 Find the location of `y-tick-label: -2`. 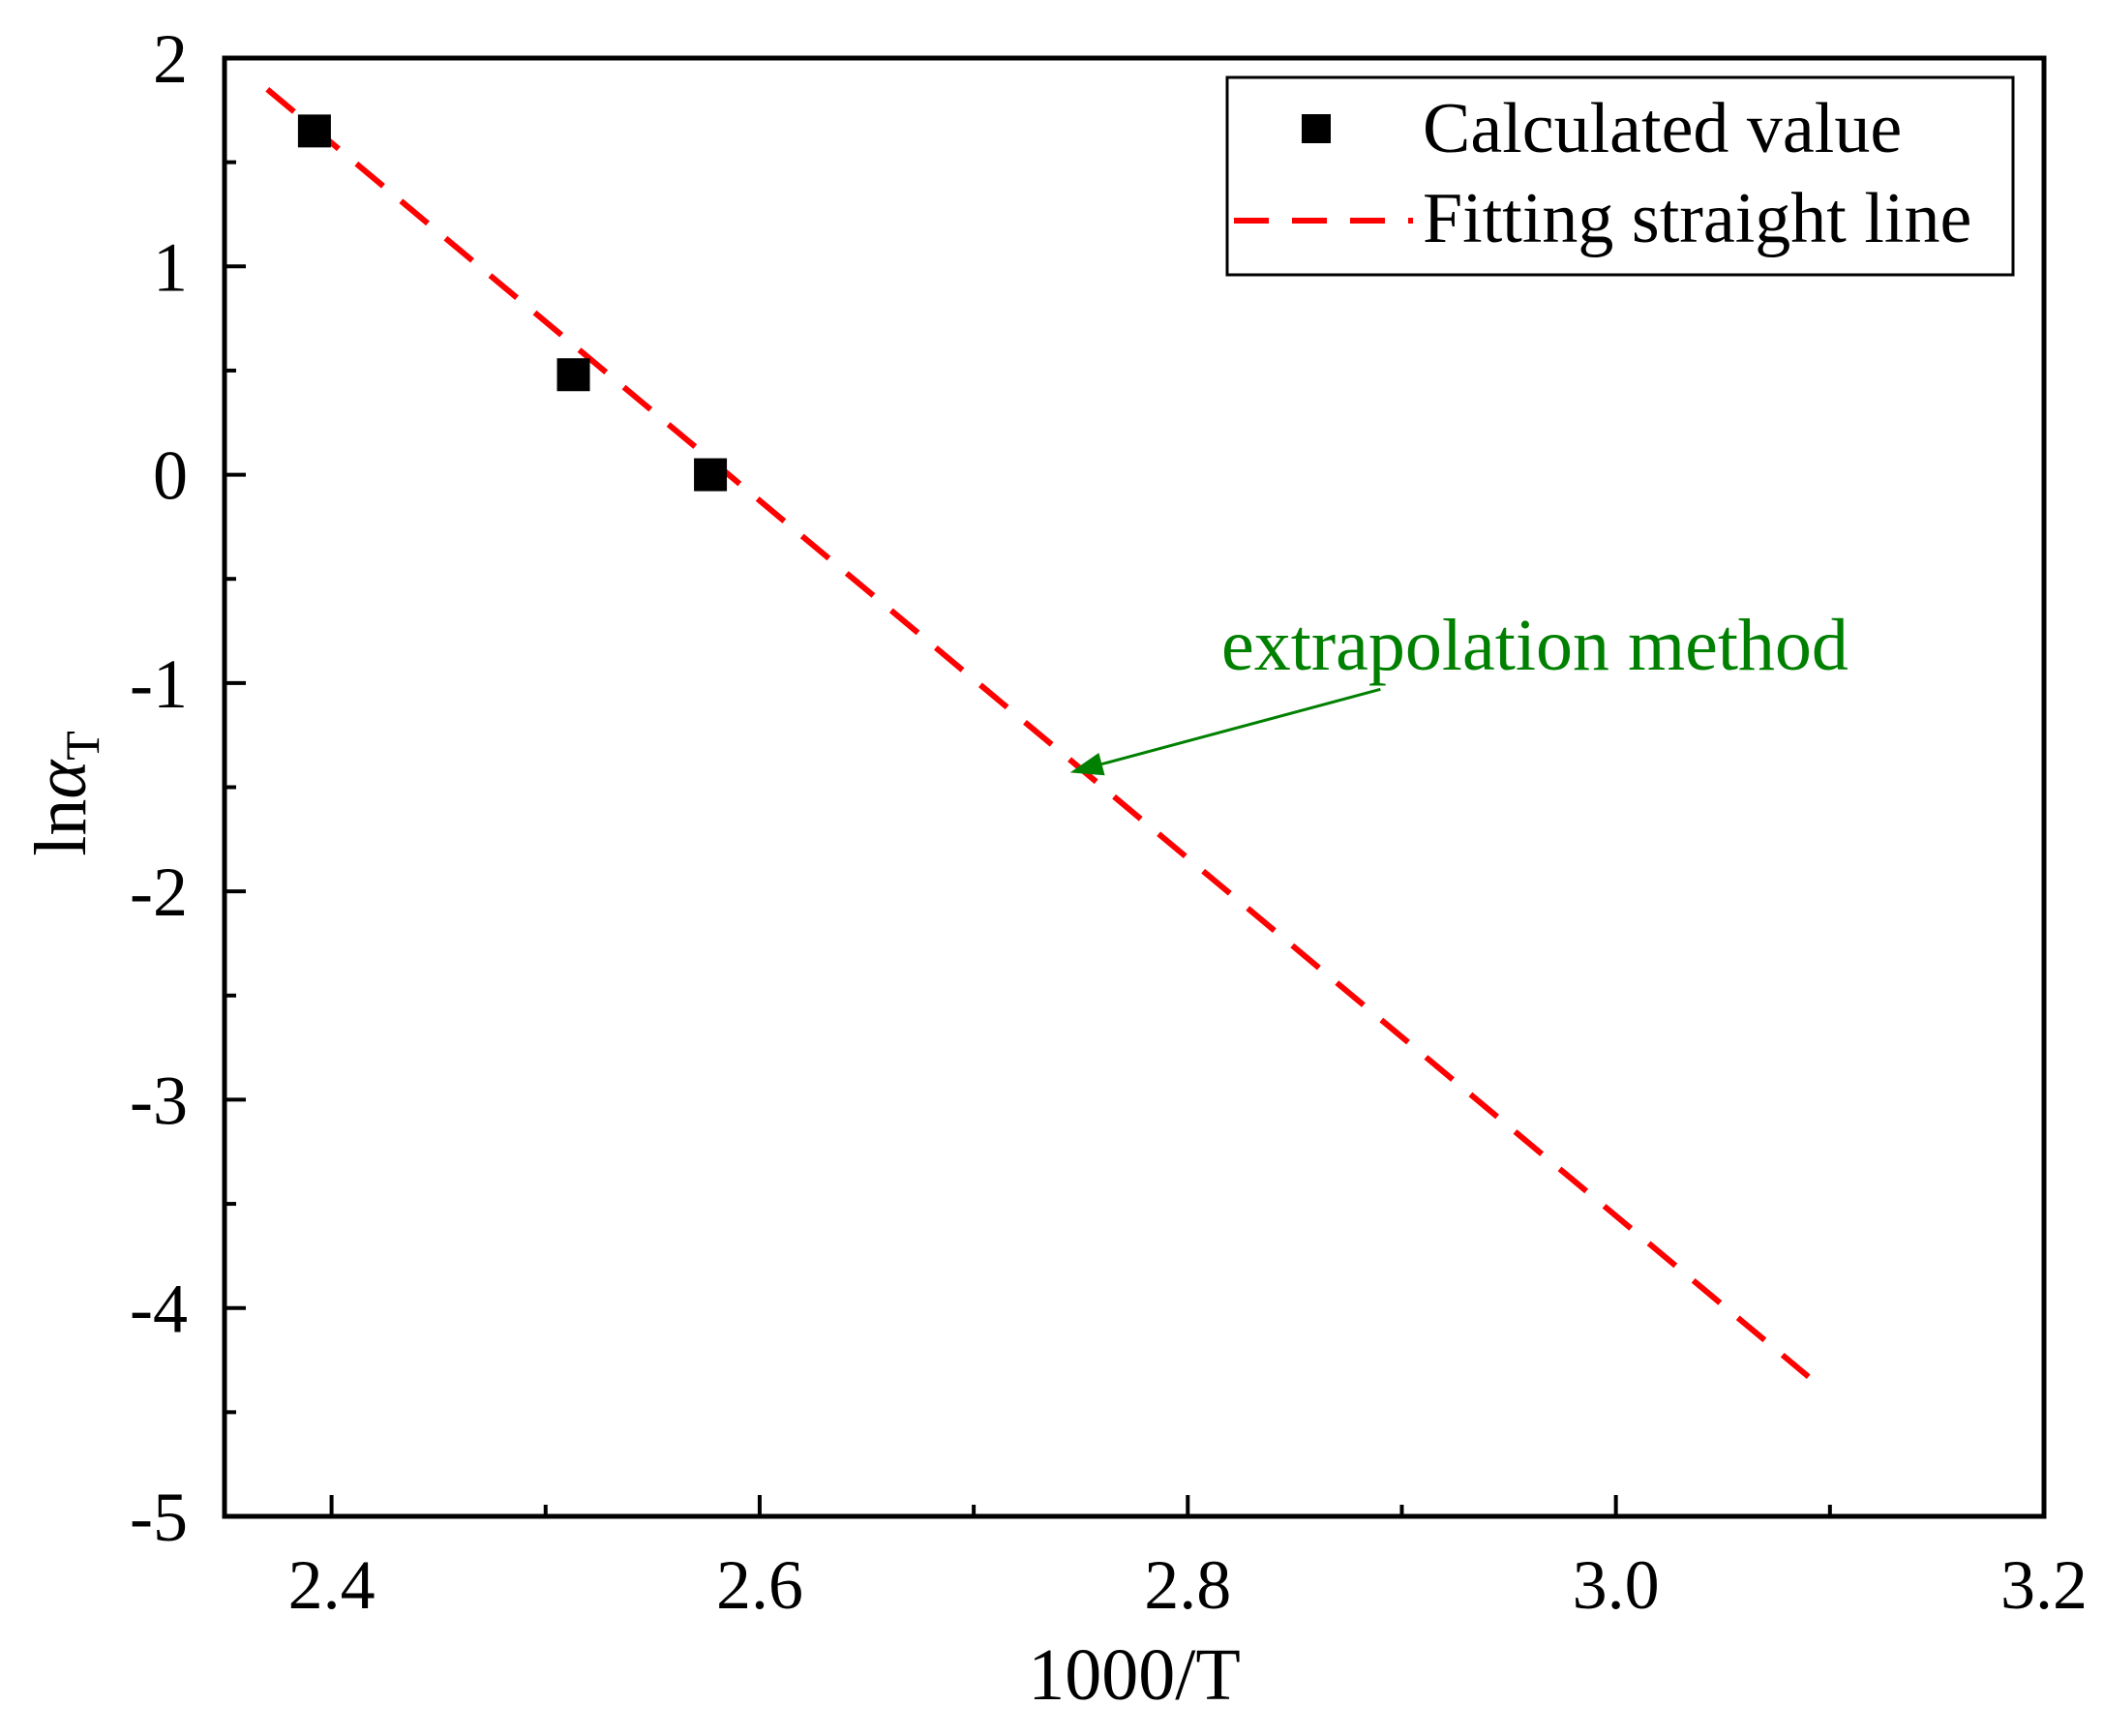

y-tick-label: -2 is located at coordinates (159, 892).